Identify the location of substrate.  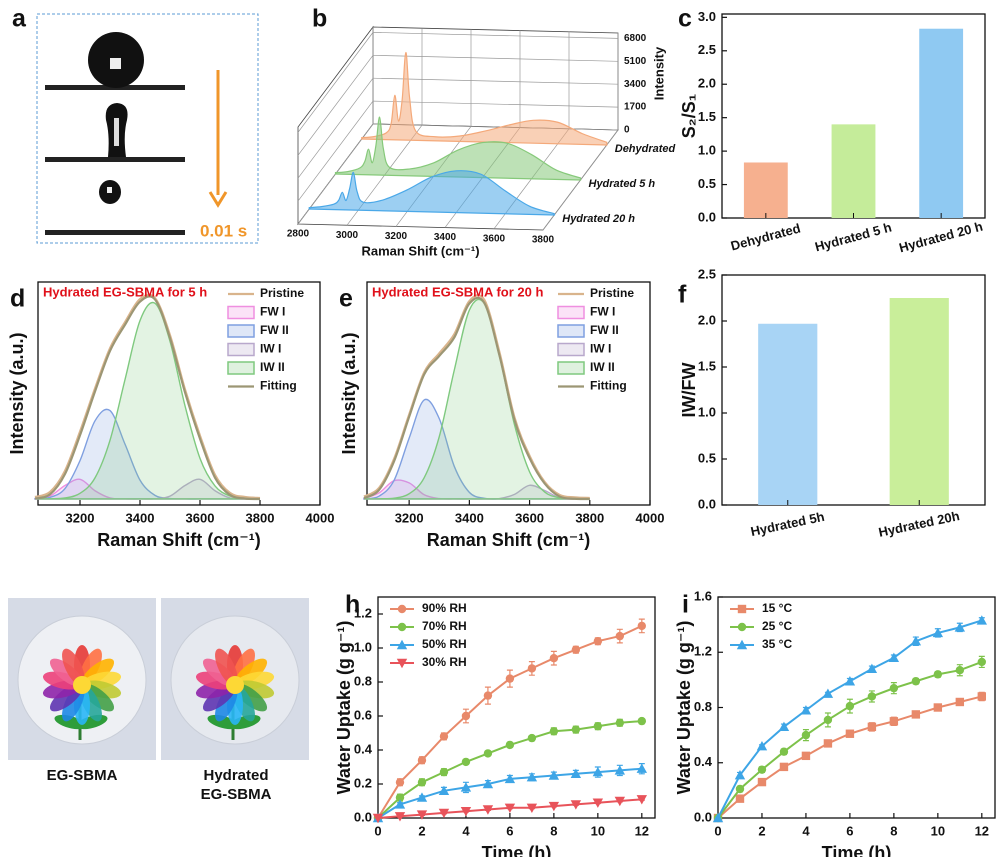
(115, 159).